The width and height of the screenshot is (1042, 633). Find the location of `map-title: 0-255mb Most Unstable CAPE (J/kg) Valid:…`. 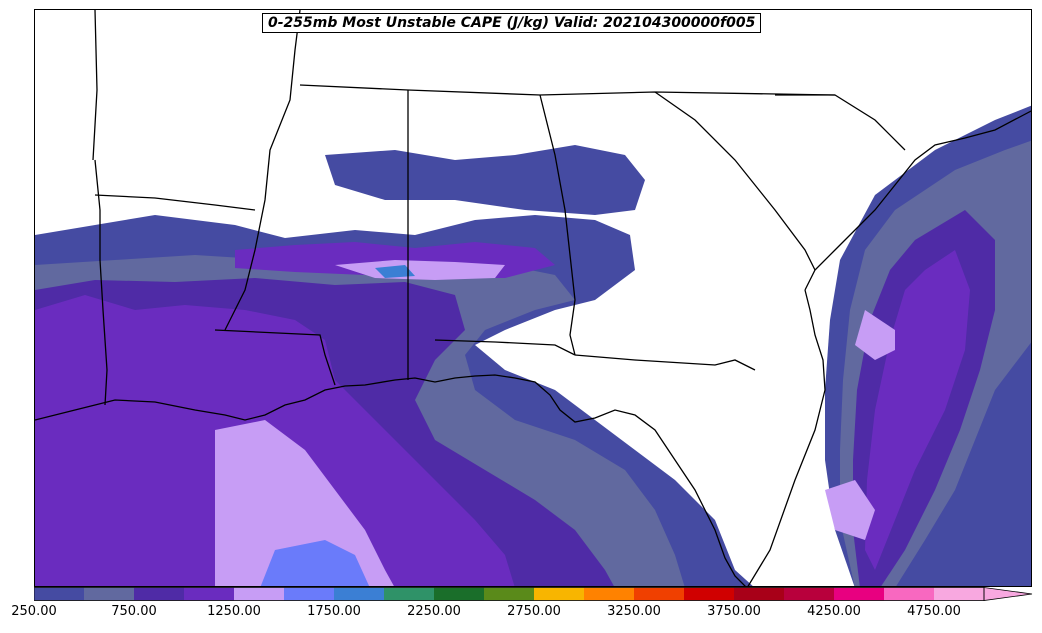

map-title: 0-255mb Most Unstable CAPE (J/kg) Valid:… is located at coordinates (512, 23).